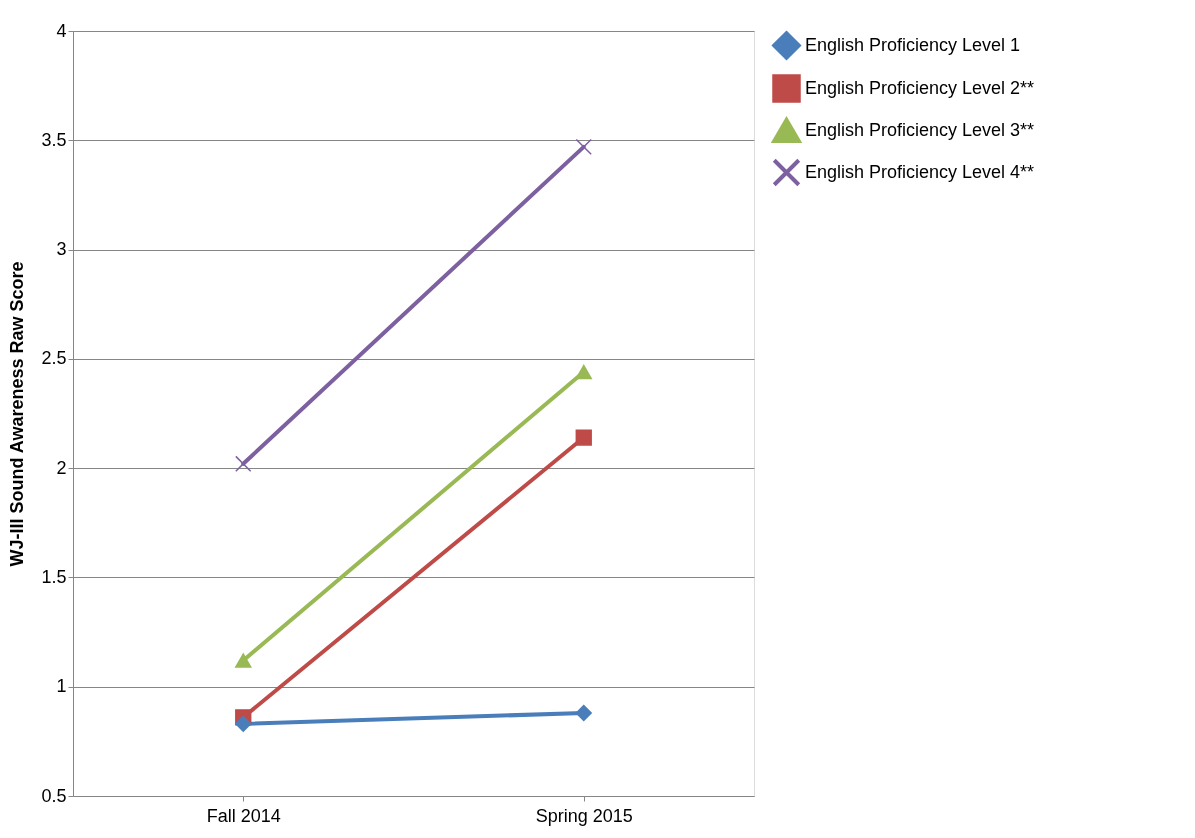  I want to click on legend-label: English Proficiency Level 1, so click(913, 44).